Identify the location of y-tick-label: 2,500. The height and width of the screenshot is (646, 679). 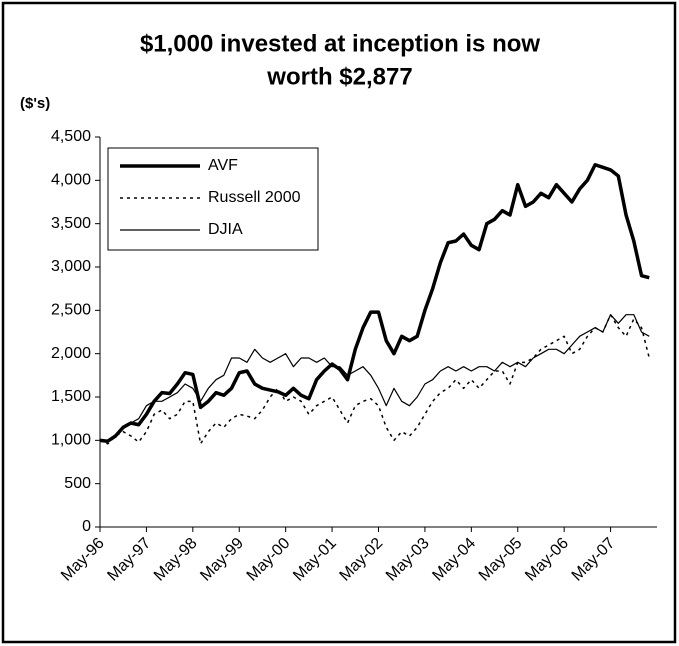
(71, 310).